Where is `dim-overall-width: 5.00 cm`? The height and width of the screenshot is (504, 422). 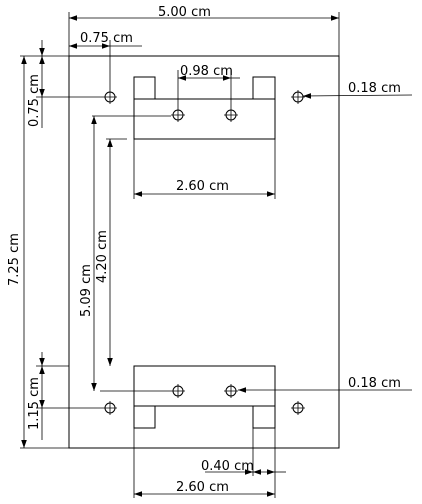 dim-overall-width: 5.00 cm is located at coordinates (184, 12).